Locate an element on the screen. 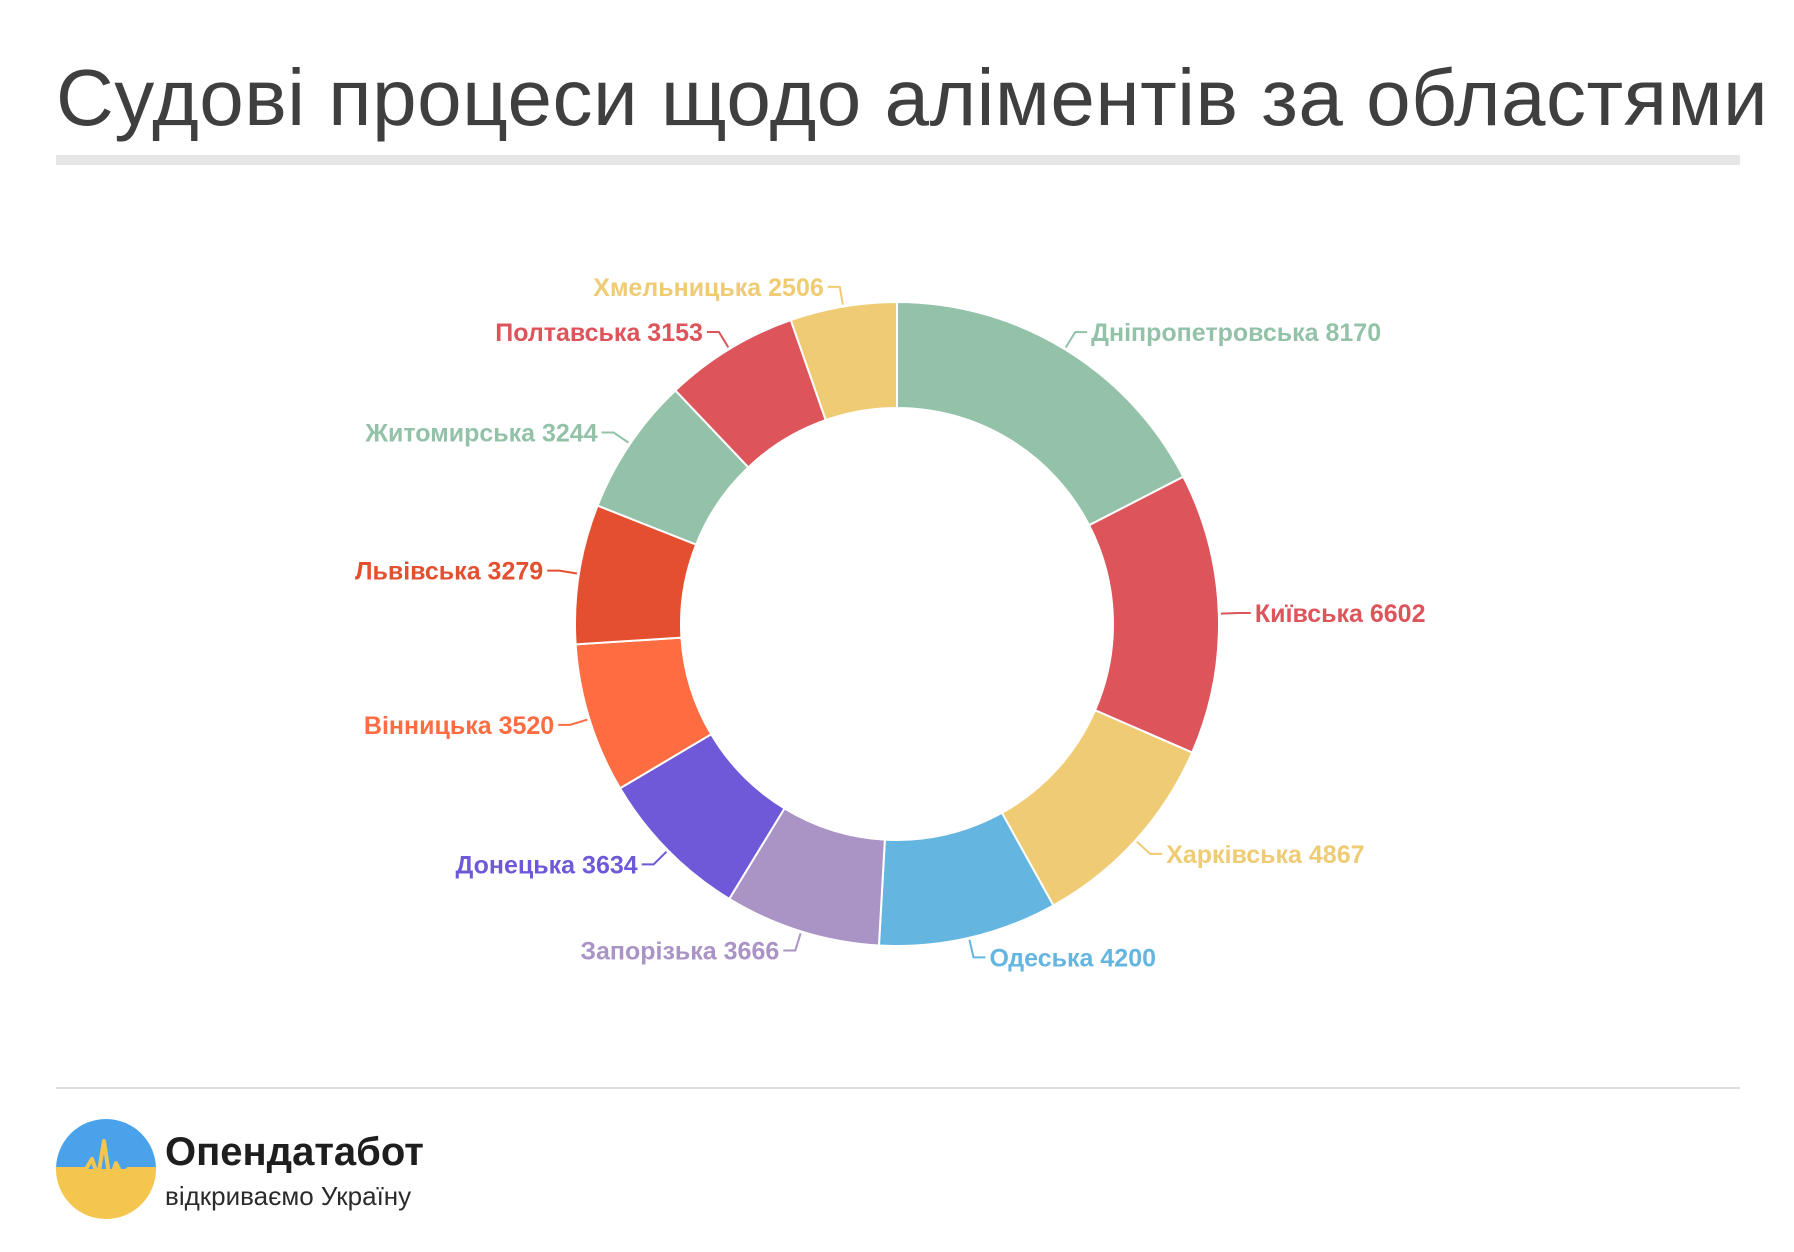  slice-label: Львівська 3279 is located at coordinates (449, 572).